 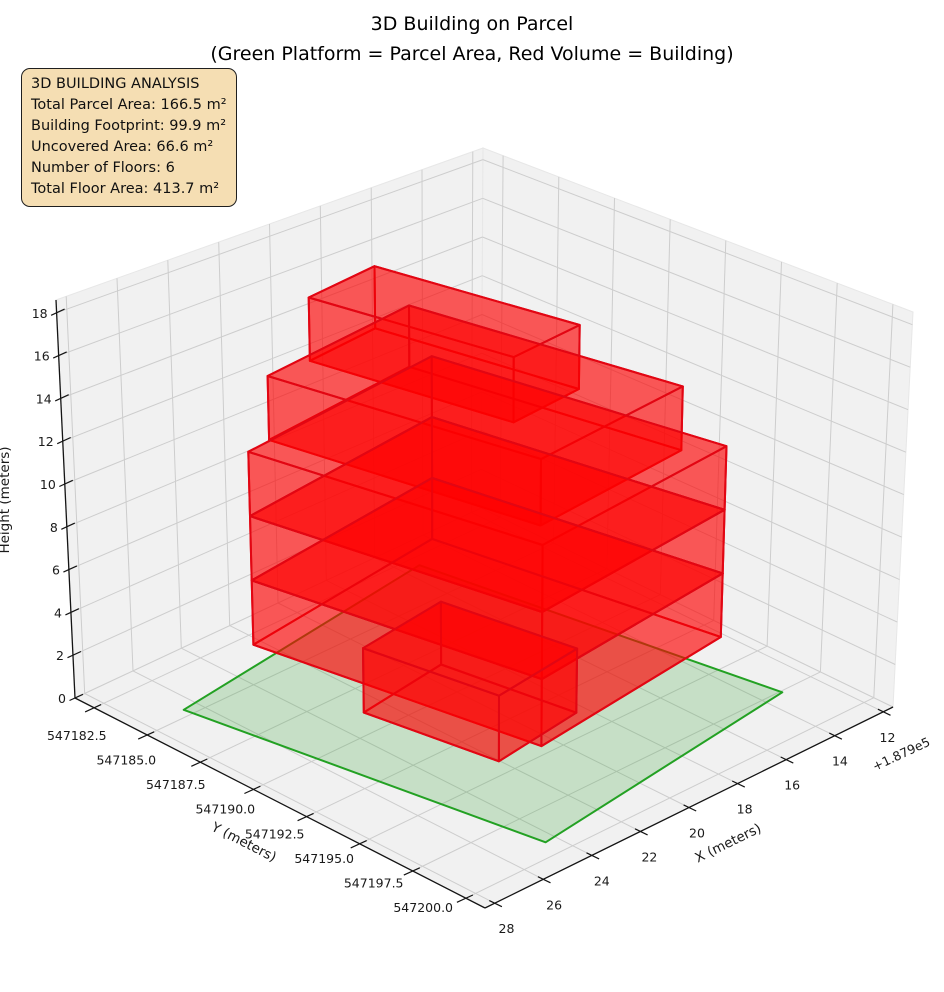 I want to click on y-axis-spine, so click(x=280, y=803).